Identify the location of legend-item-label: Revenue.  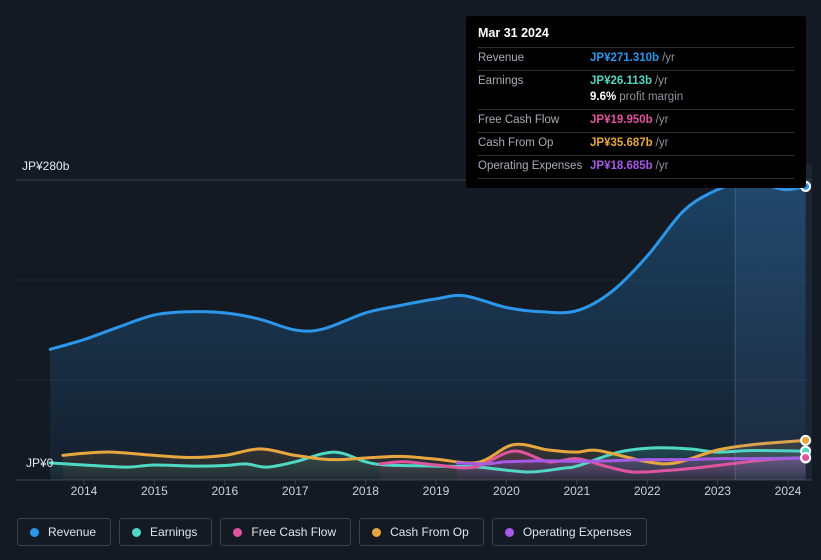
(72, 532).